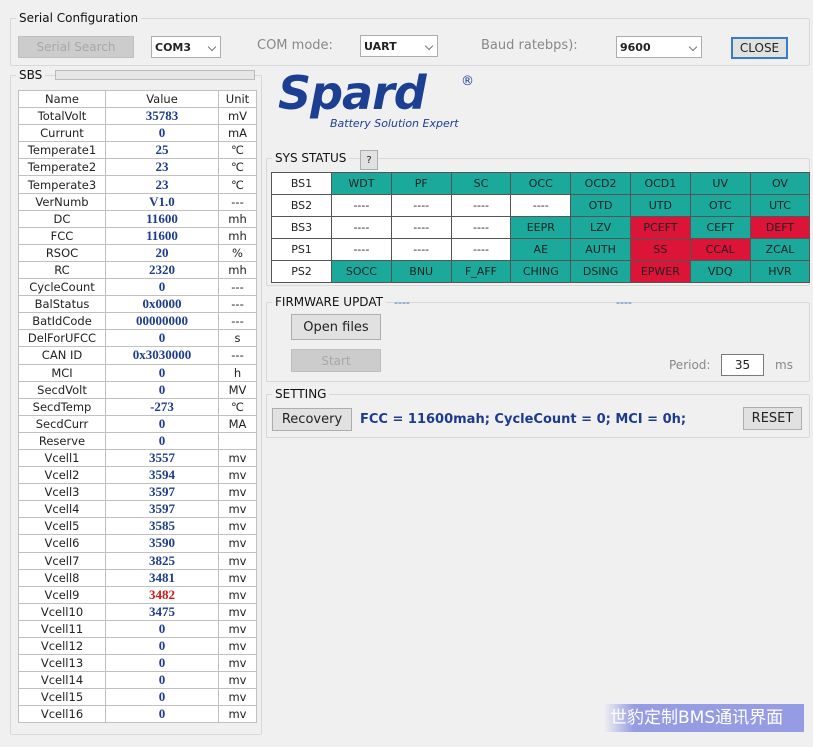  Describe the element at coordinates (759, 48) in the screenshot. I see `close-button: CLOSE` at that location.